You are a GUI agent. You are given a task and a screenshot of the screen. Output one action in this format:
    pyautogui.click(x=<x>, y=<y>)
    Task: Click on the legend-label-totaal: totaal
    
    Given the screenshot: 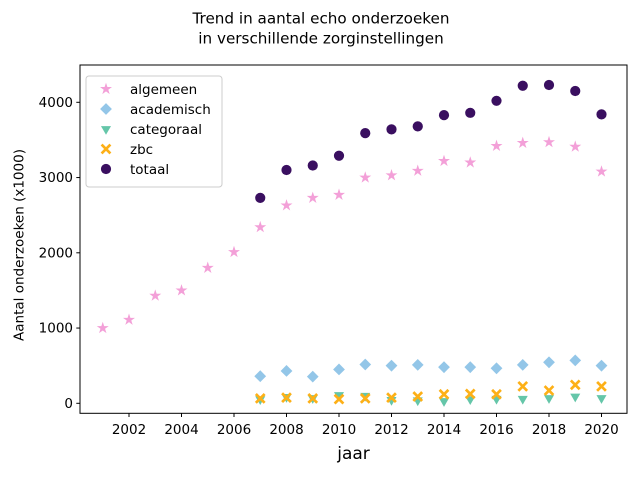 What is the action you would take?
    pyautogui.click(x=149, y=170)
    